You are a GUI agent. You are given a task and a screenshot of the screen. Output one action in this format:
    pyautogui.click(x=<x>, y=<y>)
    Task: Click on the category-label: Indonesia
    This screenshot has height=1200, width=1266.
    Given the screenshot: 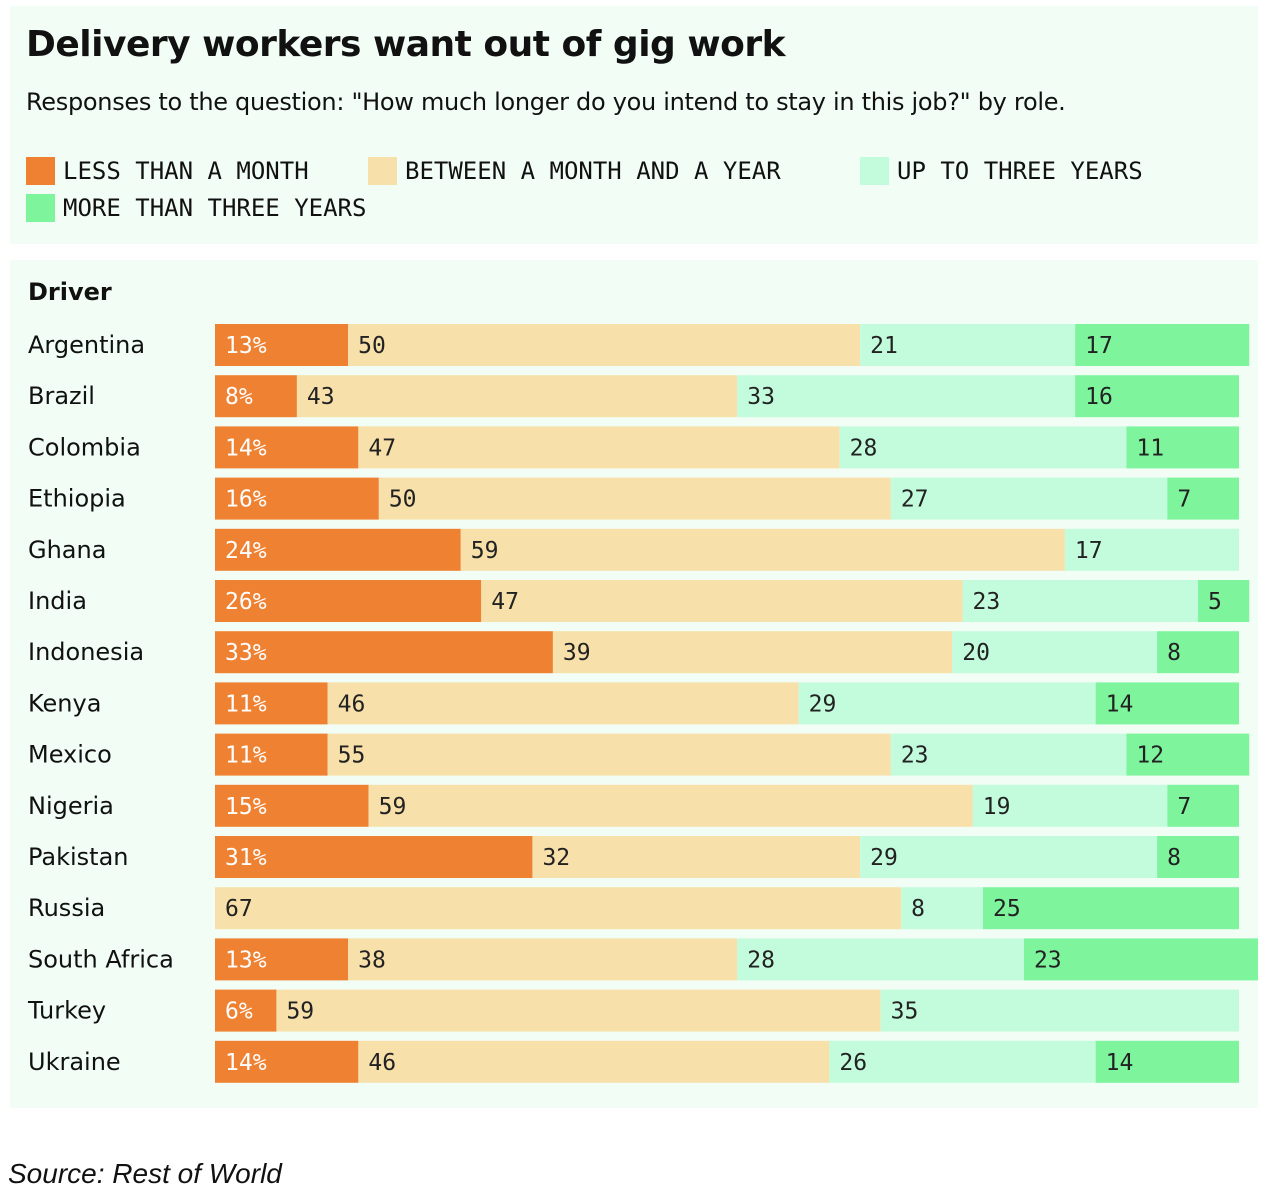 What is the action you would take?
    pyautogui.click(x=86, y=652)
    